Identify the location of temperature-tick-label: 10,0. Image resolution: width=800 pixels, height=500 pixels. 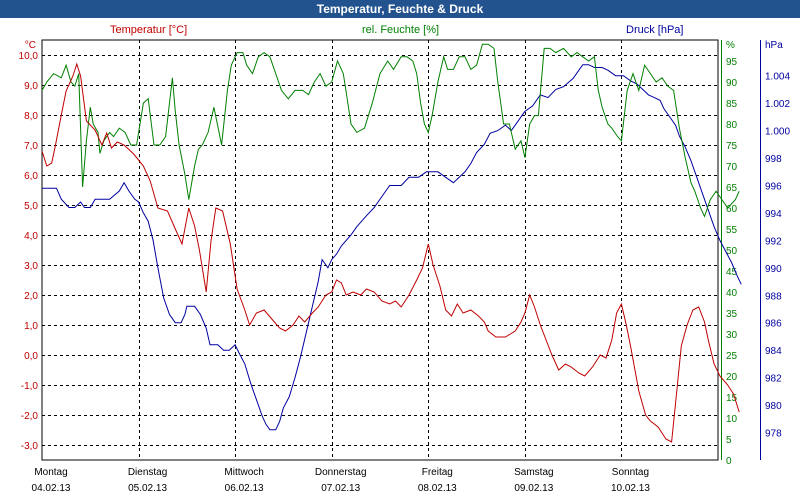
(29, 56).